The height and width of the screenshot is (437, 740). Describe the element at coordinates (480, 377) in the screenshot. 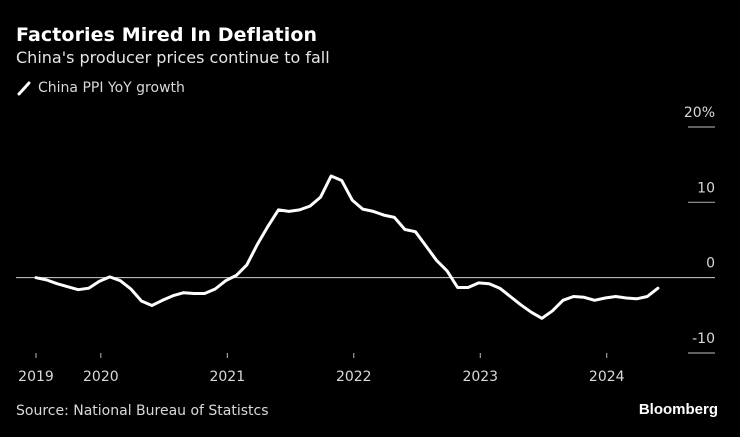

I see `x-tick-label: 2023` at that location.